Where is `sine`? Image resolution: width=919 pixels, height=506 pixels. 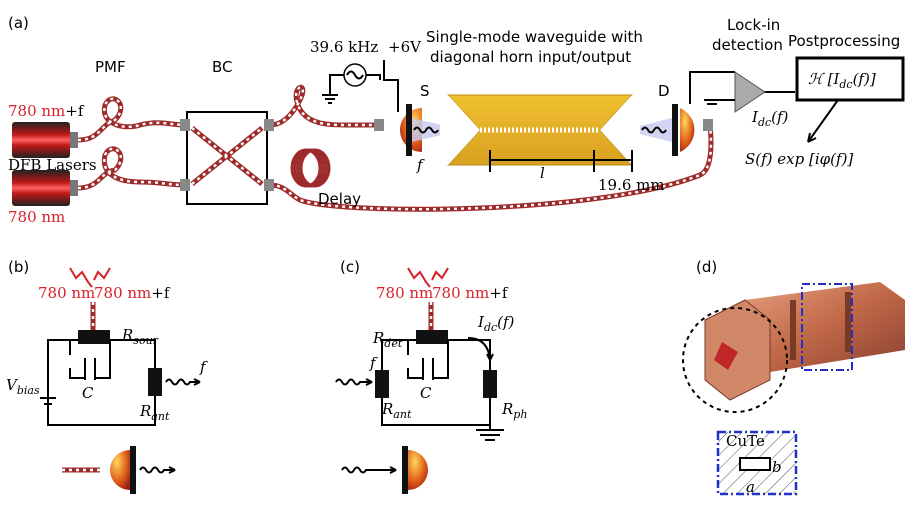
sine is located at coordinates (355, 75).